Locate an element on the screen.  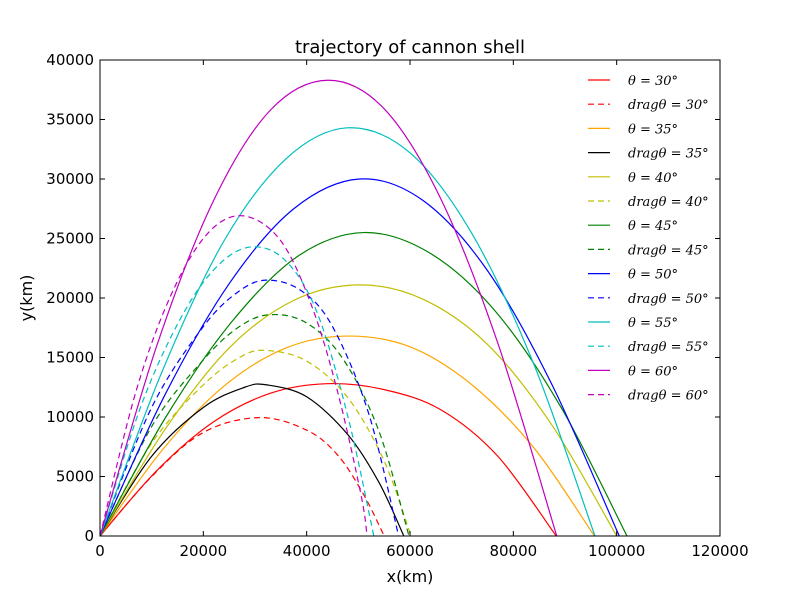
legend-label-3: dragθ = 35° is located at coordinates (668, 154).